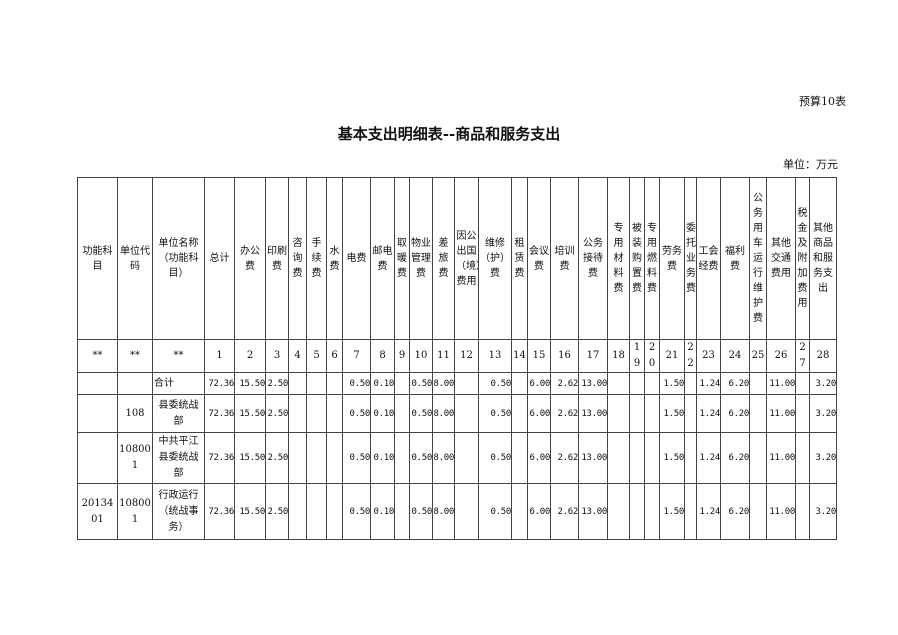 The image size is (898, 635). What do you see at coordinates (618, 258) in the screenshot?
I see `column-header: 专用材料费` at bounding box center [618, 258].